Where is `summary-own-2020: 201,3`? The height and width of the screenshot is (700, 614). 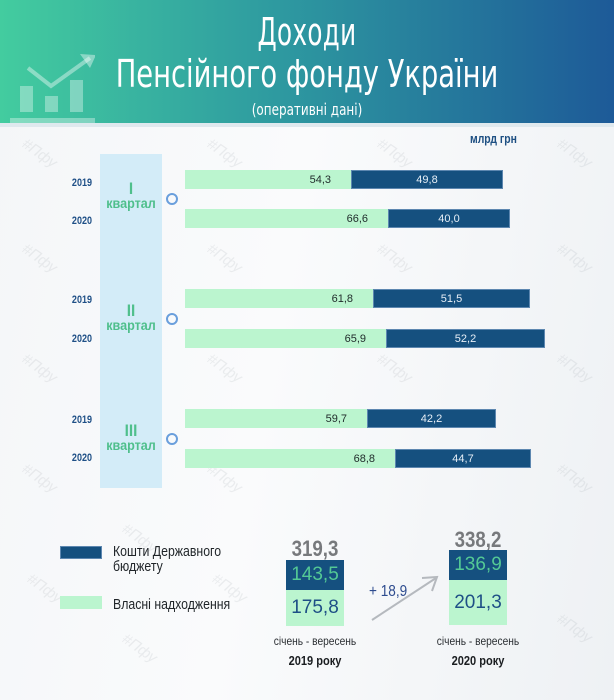 summary-own-2020: 201,3 is located at coordinates (478, 602).